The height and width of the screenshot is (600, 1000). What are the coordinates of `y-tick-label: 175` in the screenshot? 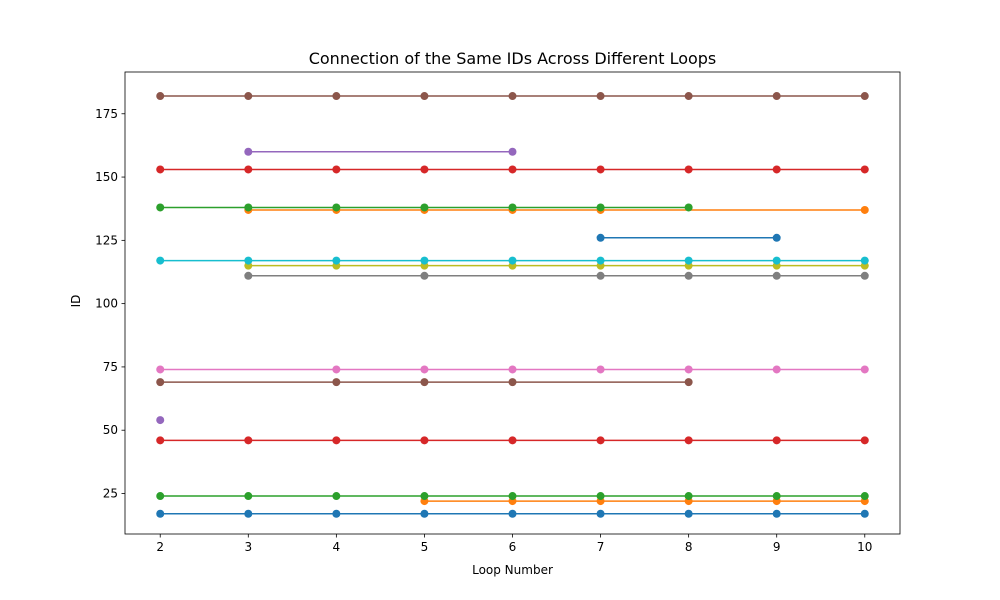 It's located at (106, 114).